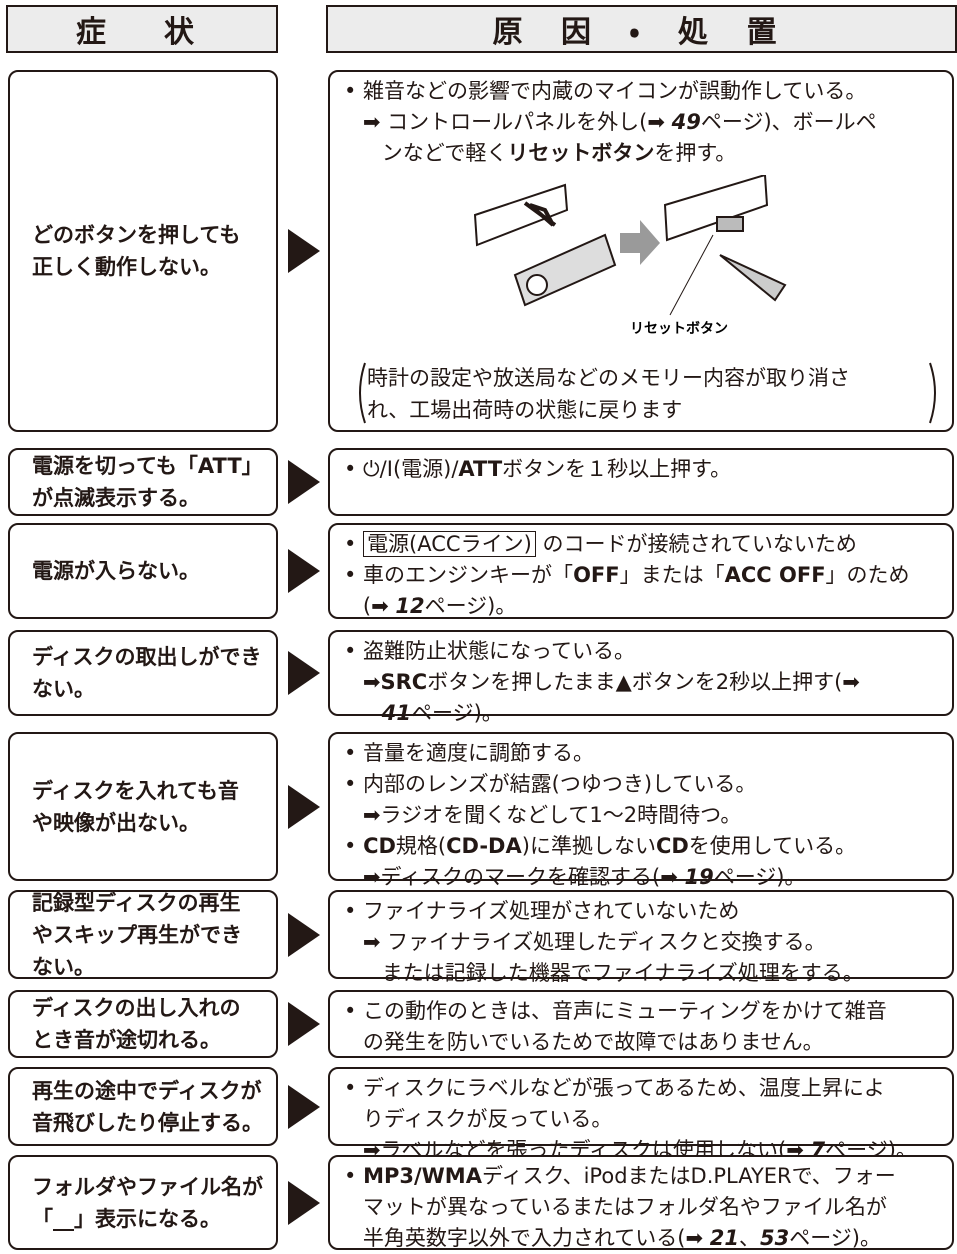 This screenshot has width=957, height=1254. I want to click on symptom-box: 電源が入らない。, so click(143, 571).